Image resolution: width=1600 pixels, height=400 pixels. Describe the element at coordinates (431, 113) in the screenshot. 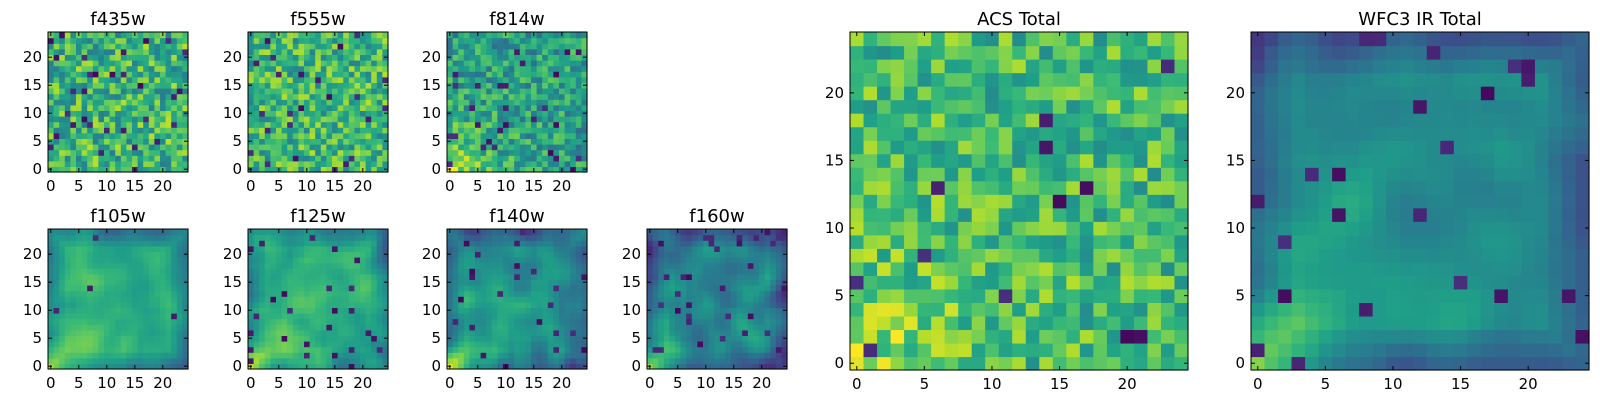

I see `y-tick-label: 10` at that location.